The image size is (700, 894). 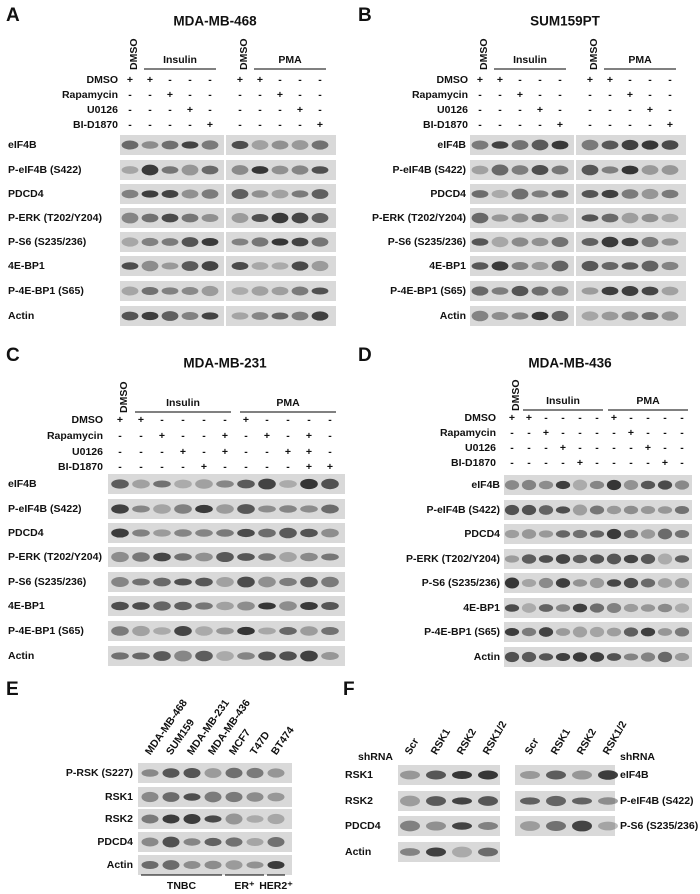 What do you see at coordinates (119, 819) in the screenshot?
I see `blot-label: RSK2` at bounding box center [119, 819].